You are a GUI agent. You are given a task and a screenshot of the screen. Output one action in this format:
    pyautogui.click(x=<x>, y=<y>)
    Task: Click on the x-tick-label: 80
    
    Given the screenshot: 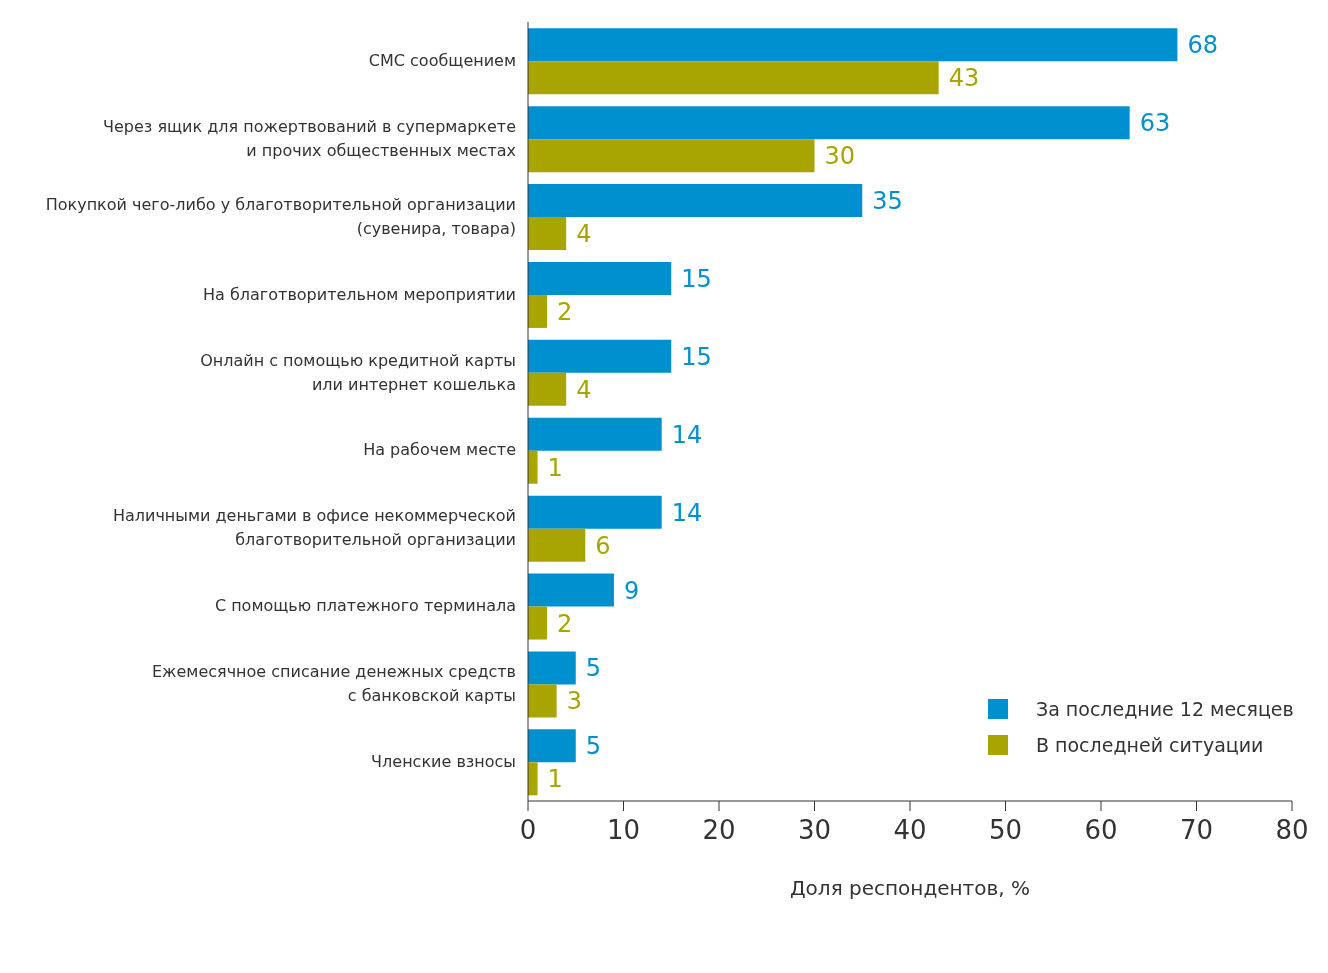 What is the action you would take?
    pyautogui.click(x=1292, y=830)
    